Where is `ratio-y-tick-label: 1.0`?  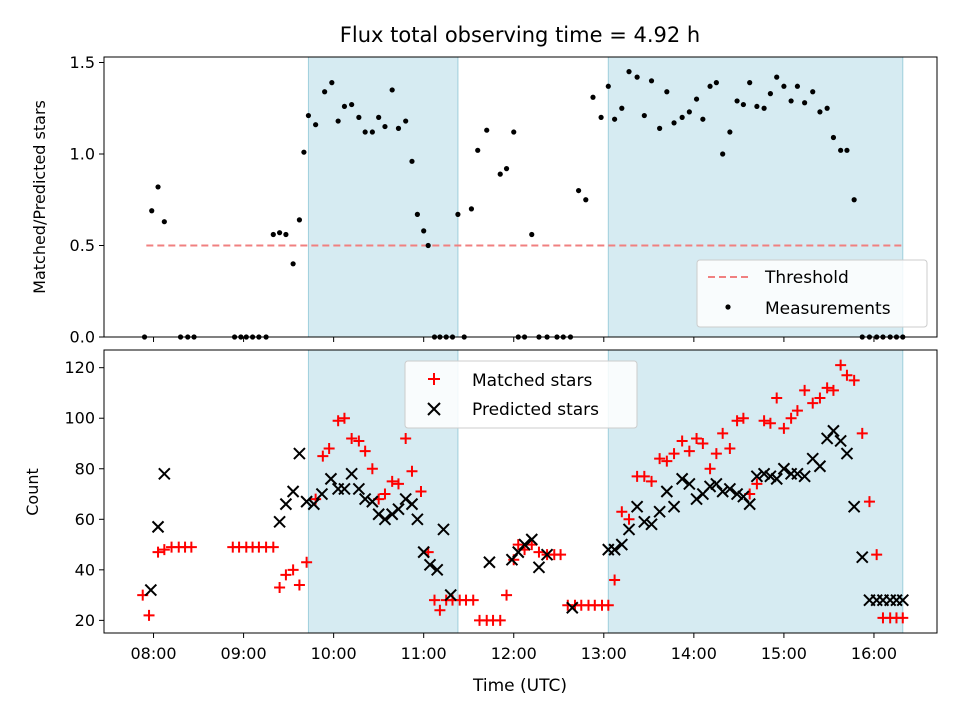
ratio-y-tick-label: 1.0 is located at coordinates (82, 153).